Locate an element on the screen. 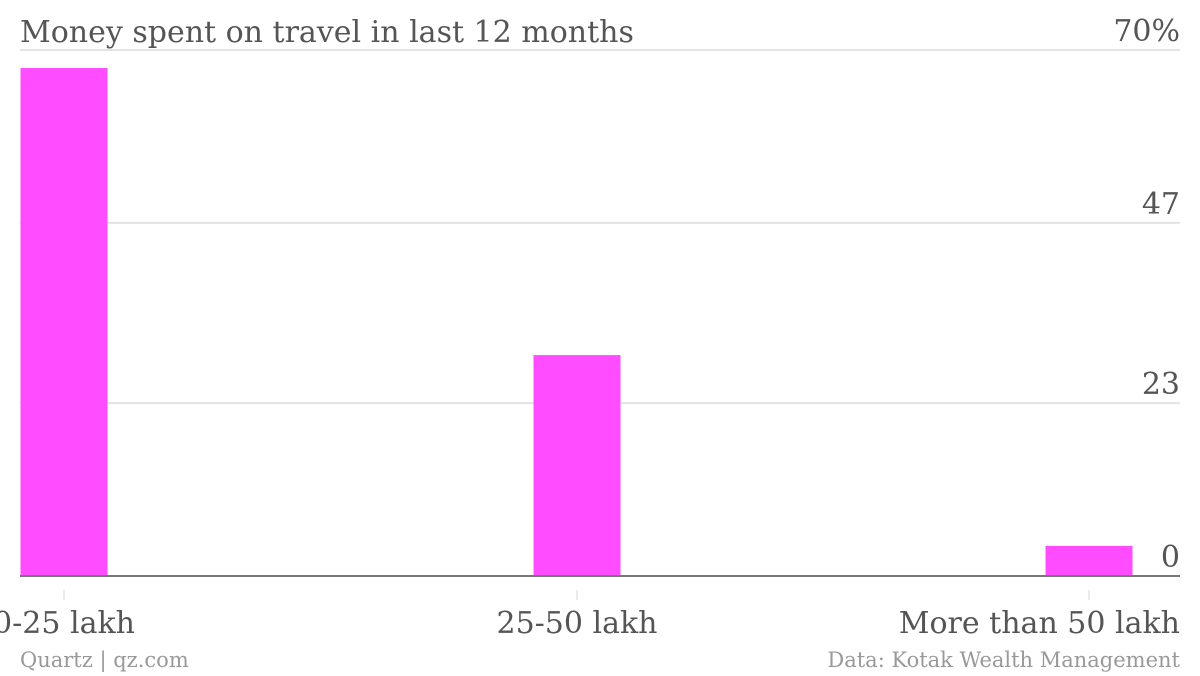 The width and height of the screenshot is (1200, 676). y-axis-tick-labels: 0 23 47 70% is located at coordinates (1146, 294).